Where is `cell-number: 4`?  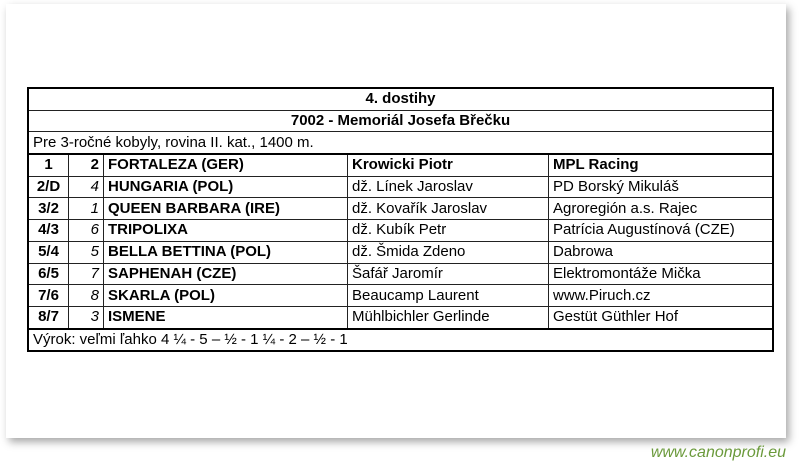 cell-number: 4 is located at coordinates (86, 187).